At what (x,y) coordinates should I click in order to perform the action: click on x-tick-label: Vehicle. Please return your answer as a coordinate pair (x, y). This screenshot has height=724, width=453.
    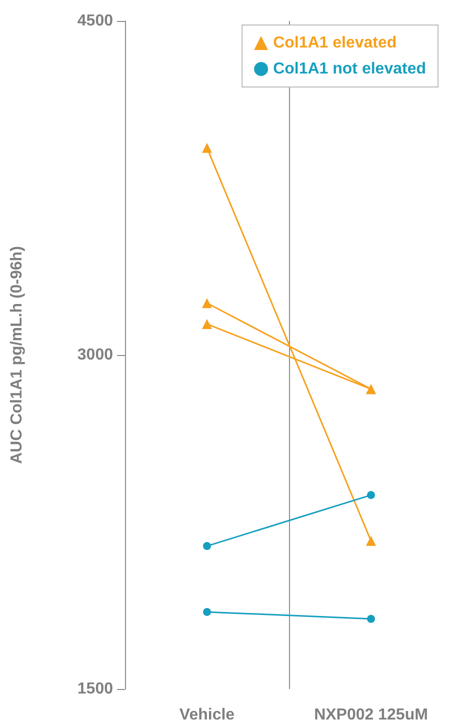
    Looking at the image, I should click on (207, 715).